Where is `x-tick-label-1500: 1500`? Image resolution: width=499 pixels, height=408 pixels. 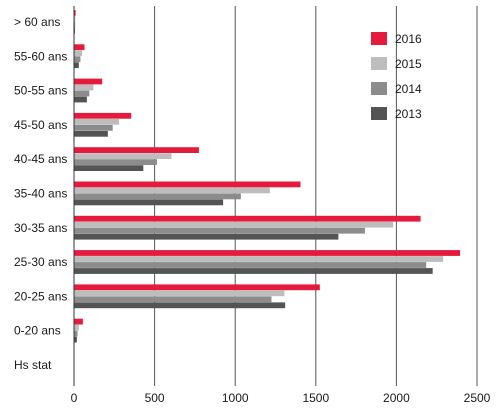 x-tick-label-1500: 1500 is located at coordinates (315, 398).